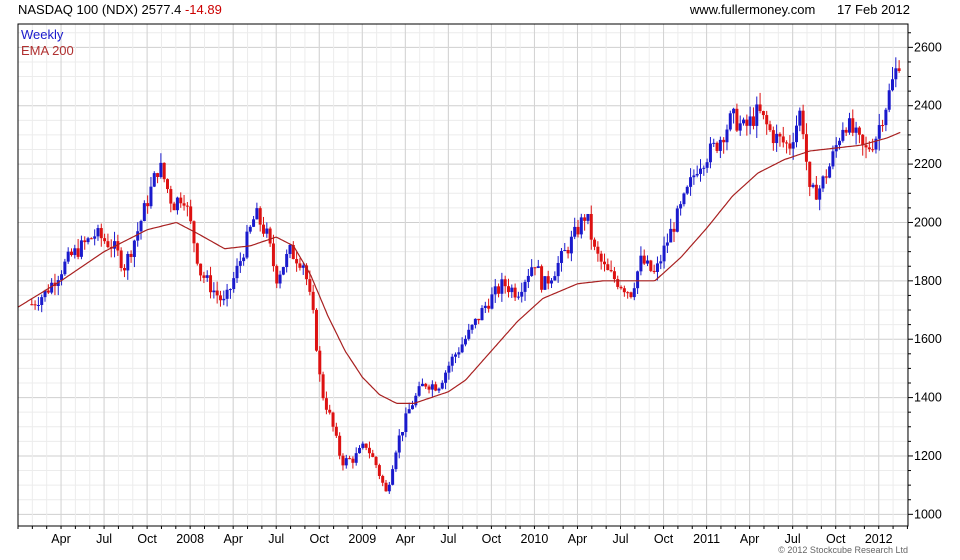 This screenshot has height=560, width=960. I want to click on x-tick-label: Apr, so click(749, 539).